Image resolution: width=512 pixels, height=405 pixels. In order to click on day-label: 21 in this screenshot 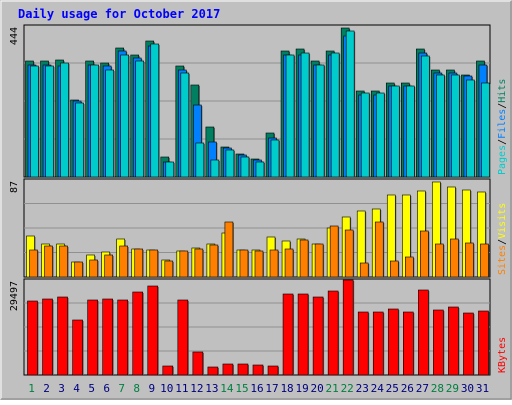, I will do `click(332, 388)`.